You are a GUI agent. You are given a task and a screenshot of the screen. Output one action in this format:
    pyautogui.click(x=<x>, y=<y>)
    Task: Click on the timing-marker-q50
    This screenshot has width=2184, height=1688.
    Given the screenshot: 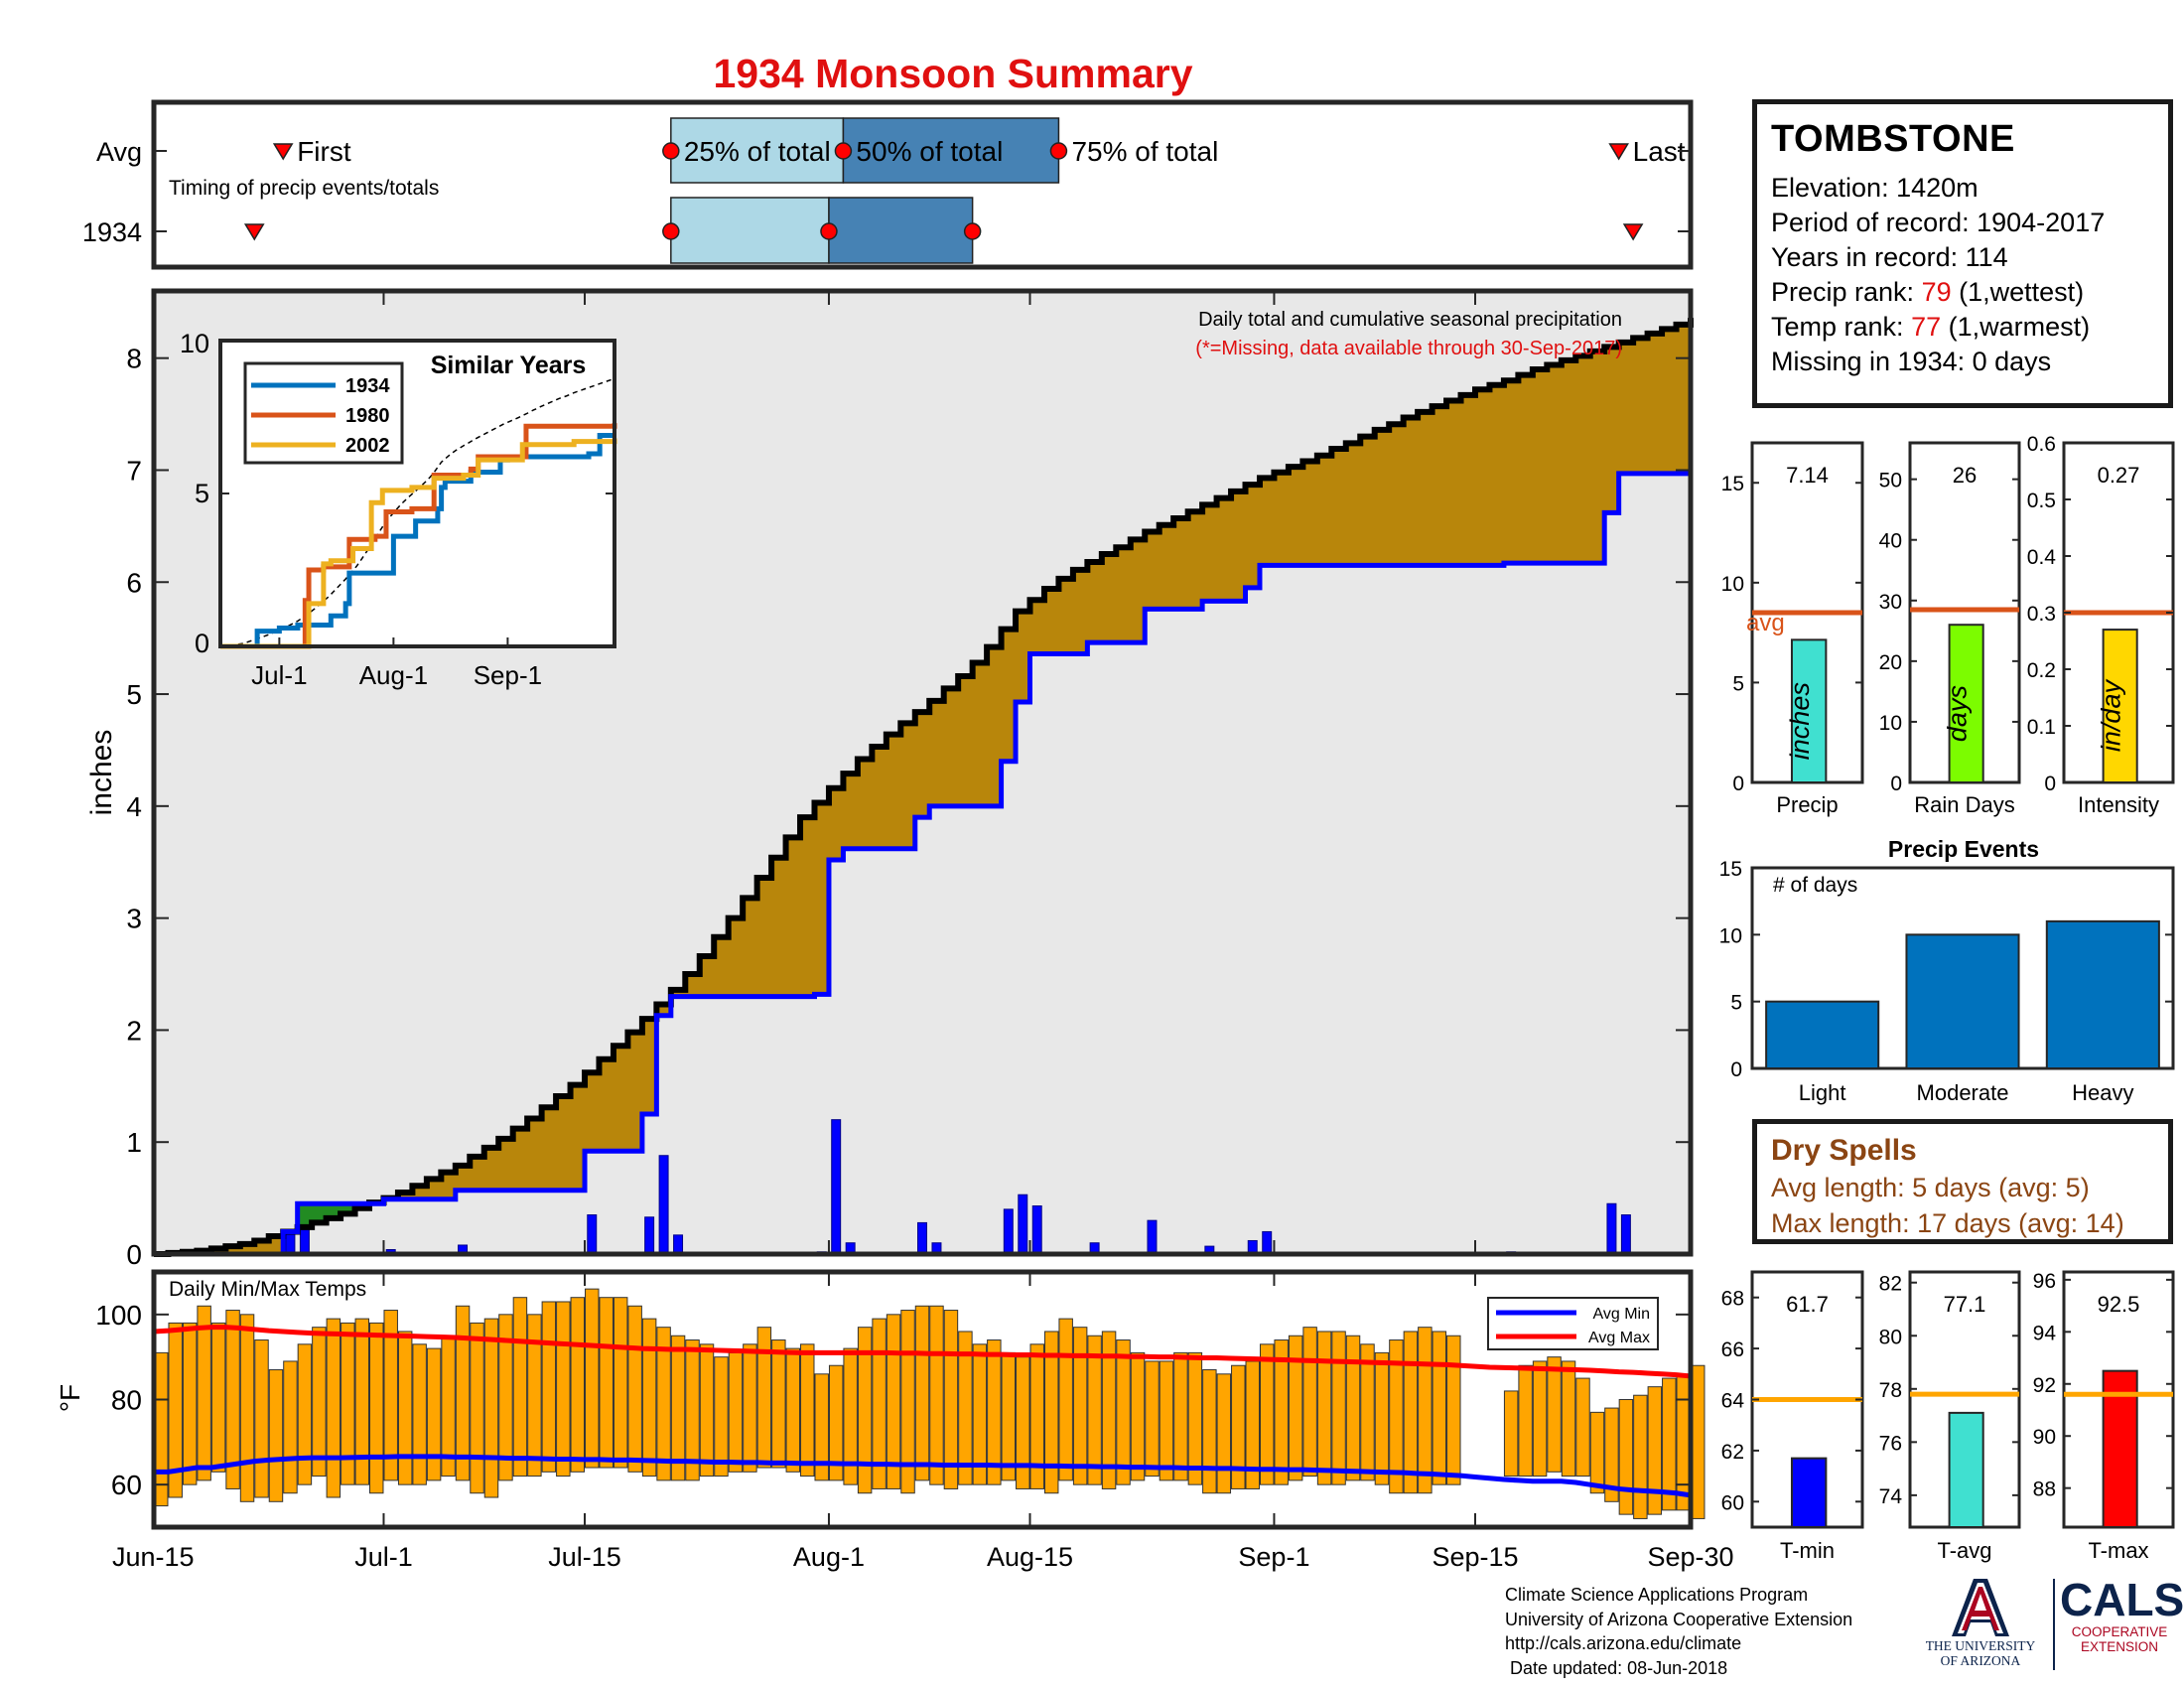 What is the action you would take?
    pyautogui.click(x=829, y=231)
    